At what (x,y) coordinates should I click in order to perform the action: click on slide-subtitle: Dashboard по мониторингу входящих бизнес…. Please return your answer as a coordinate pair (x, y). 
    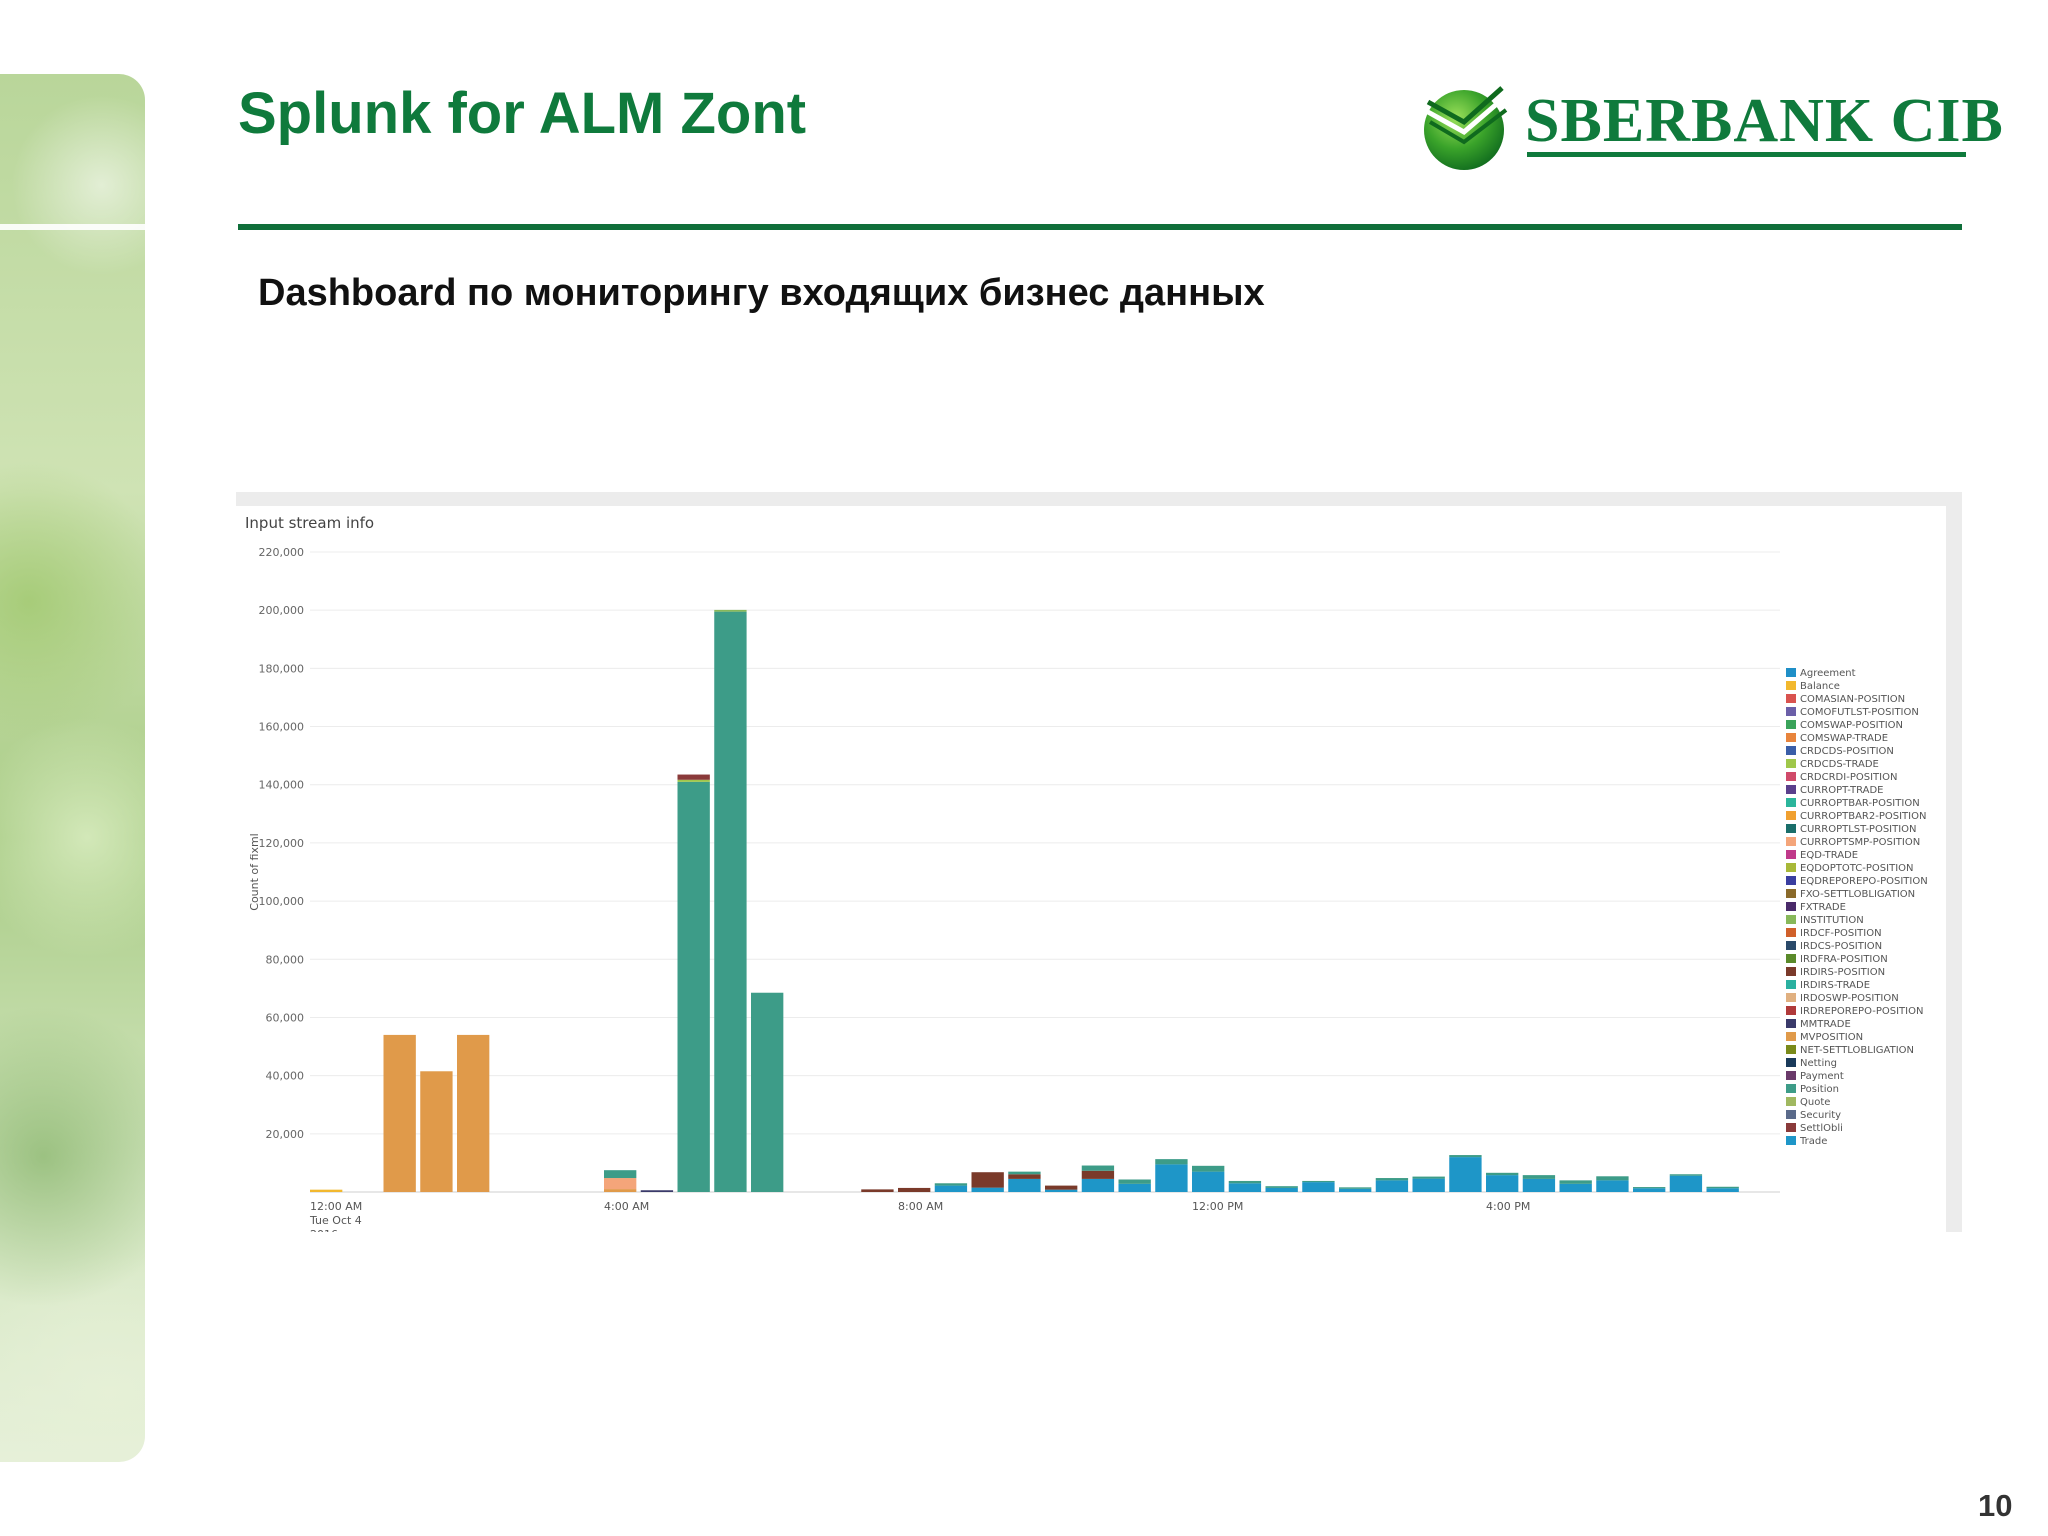
    Looking at the image, I should click on (761, 293).